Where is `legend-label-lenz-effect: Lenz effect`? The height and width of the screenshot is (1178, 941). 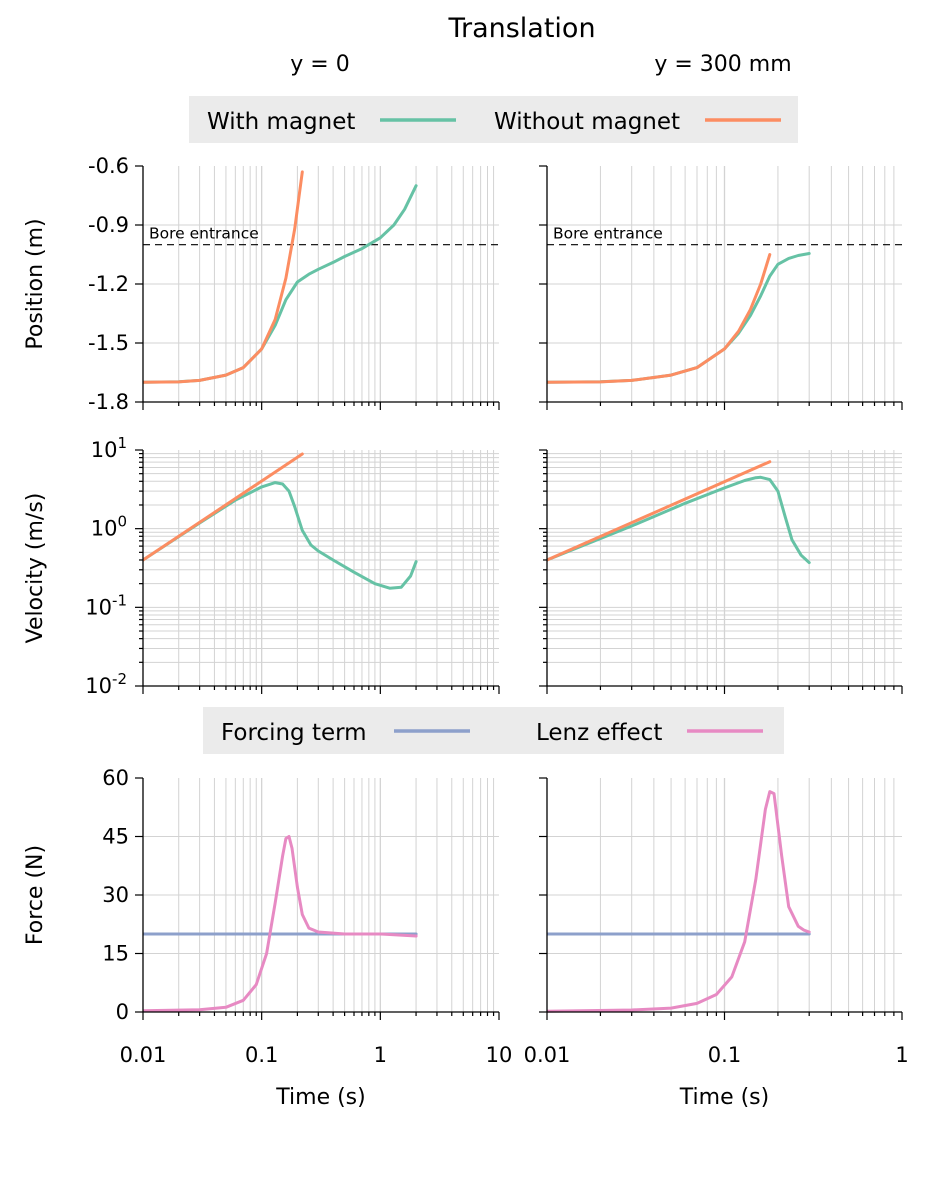 legend-label-lenz-effect: Lenz effect is located at coordinates (599, 733).